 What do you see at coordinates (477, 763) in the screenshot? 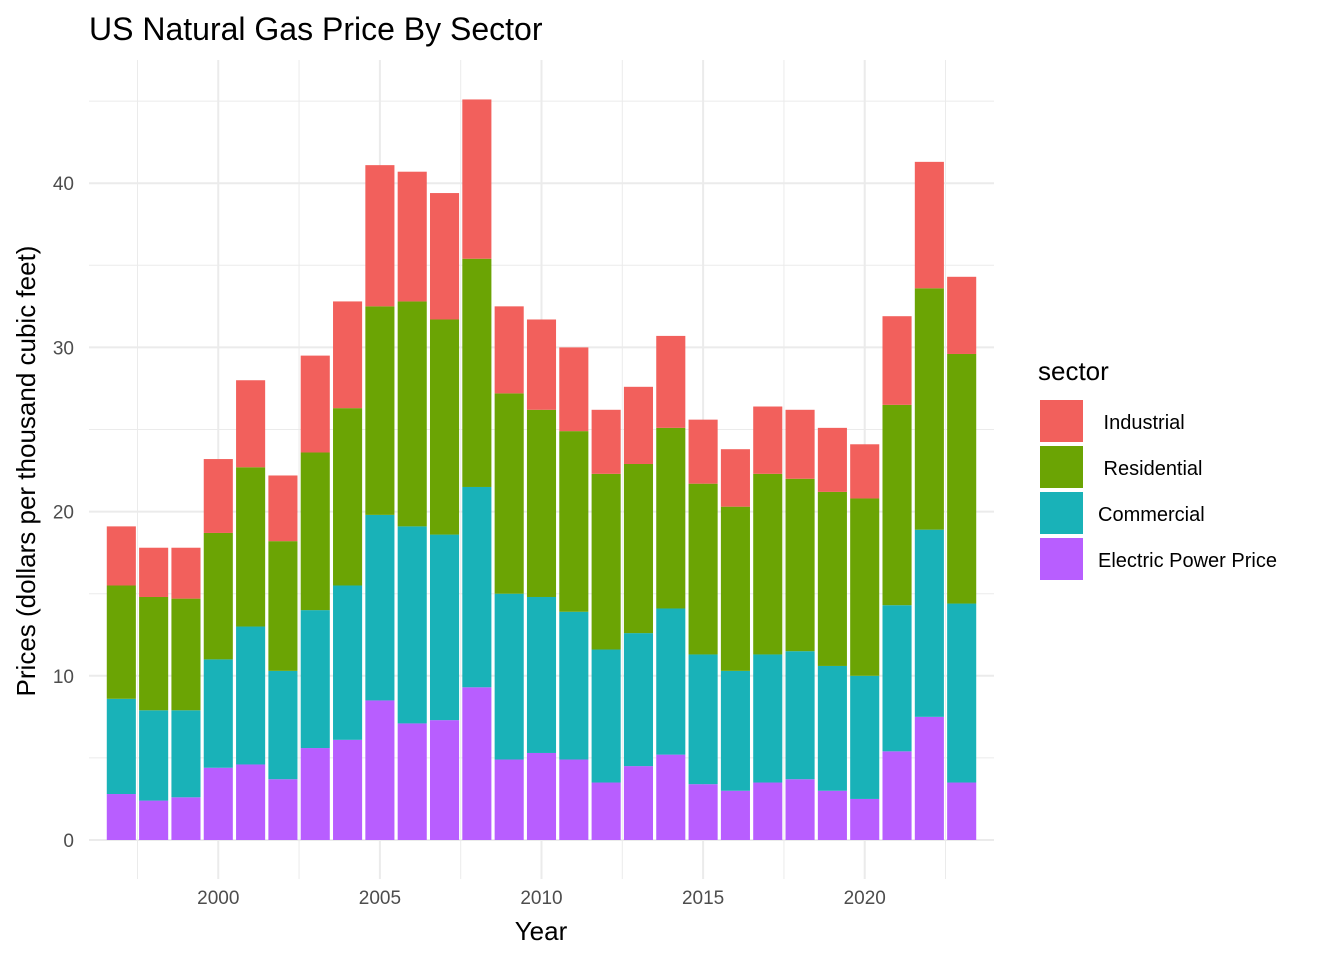
I see `bar-electric-power-price-2008` at bounding box center [477, 763].